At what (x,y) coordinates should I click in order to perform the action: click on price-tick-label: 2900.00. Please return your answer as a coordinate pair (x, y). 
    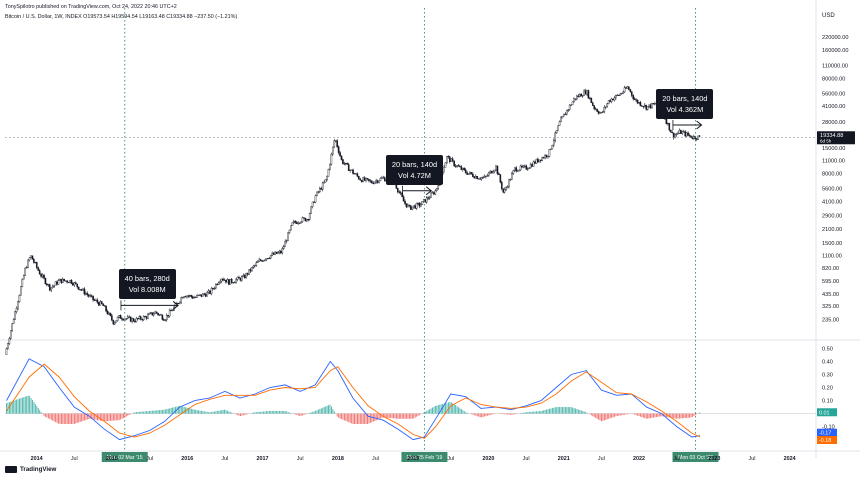
    Looking at the image, I should click on (832, 217).